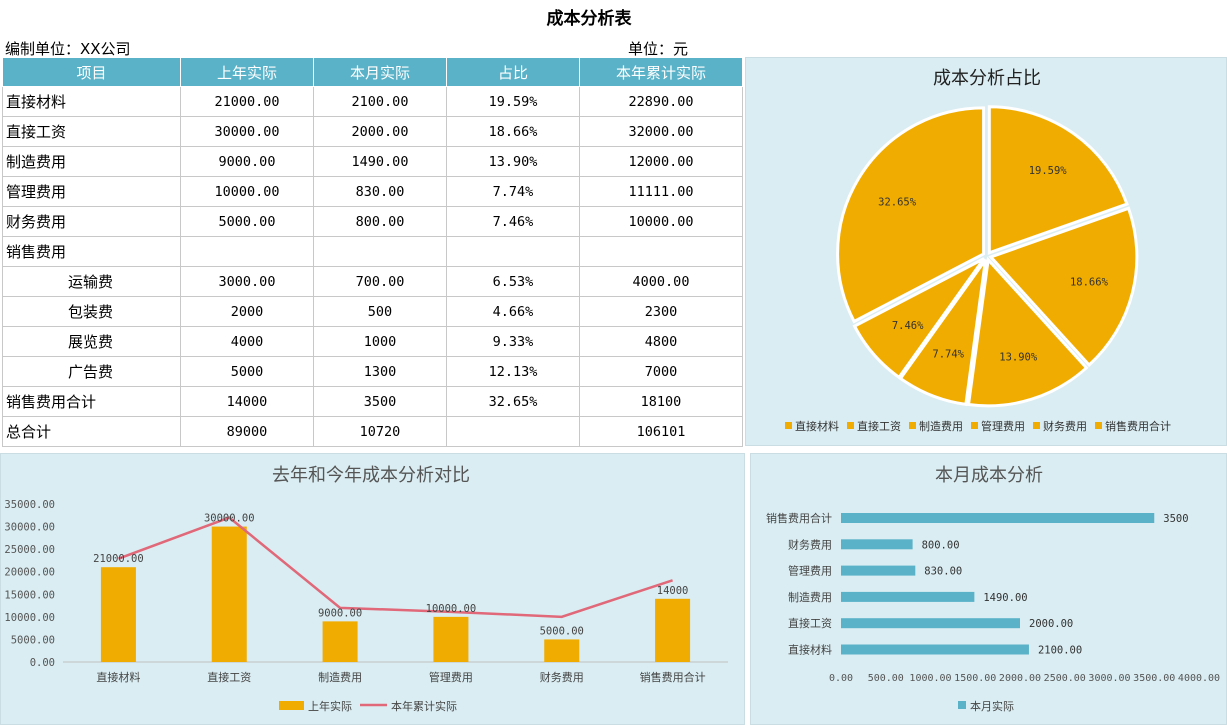  Describe the element at coordinates (661, 101) in the screenshot. I see `cell-ytd: 22890.00` at that location.